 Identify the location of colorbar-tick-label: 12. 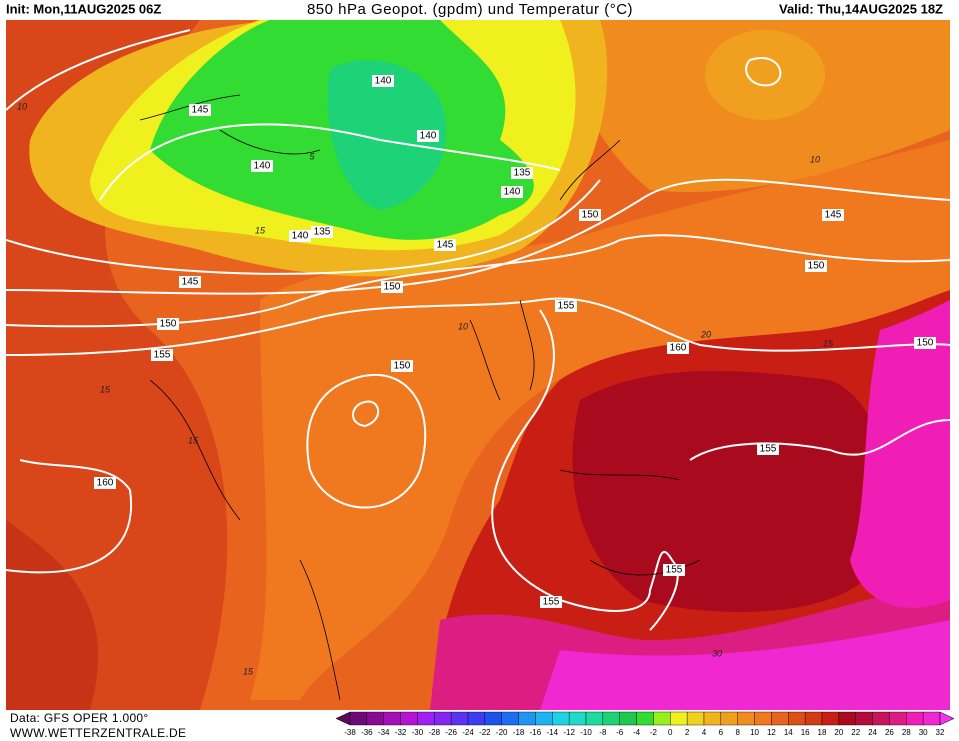
(771, 732).